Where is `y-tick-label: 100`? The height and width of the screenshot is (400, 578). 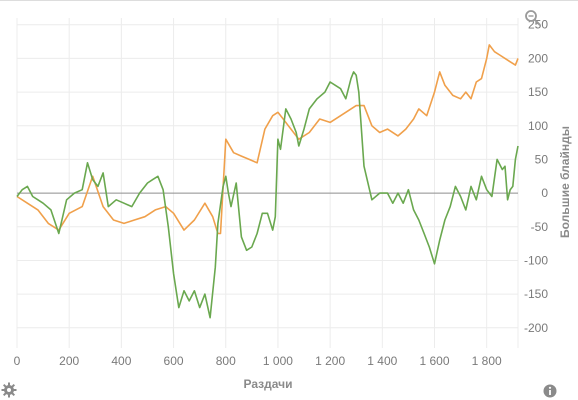
y-tick-label: 100 is located at coordinates (538, 126).